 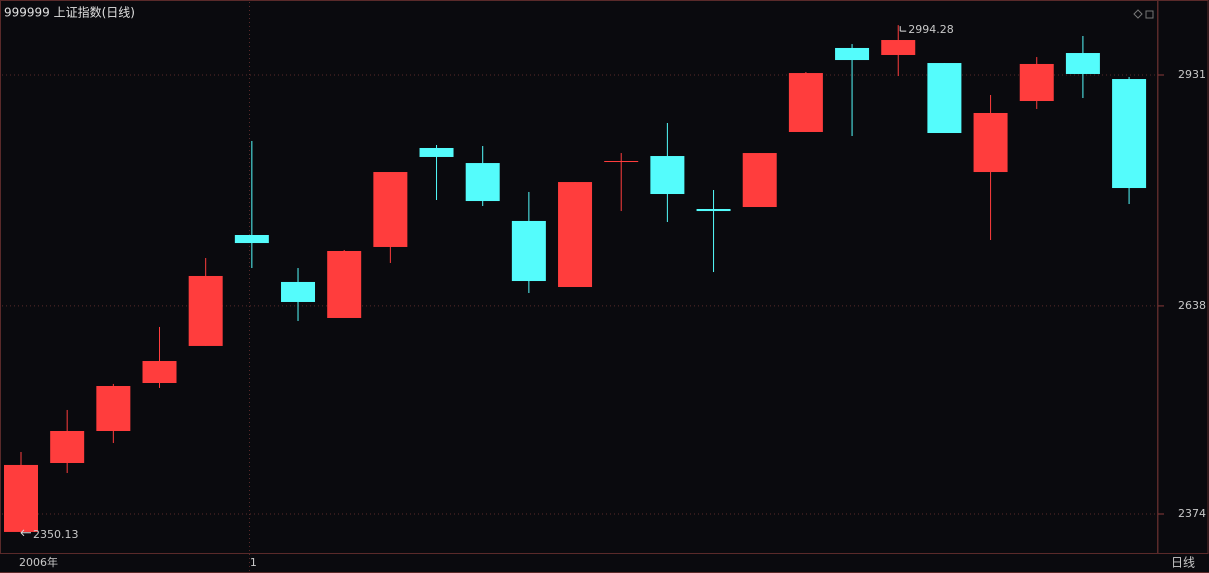 I want to click on y-tick-label: 2374, so click(x=1192, y=513).